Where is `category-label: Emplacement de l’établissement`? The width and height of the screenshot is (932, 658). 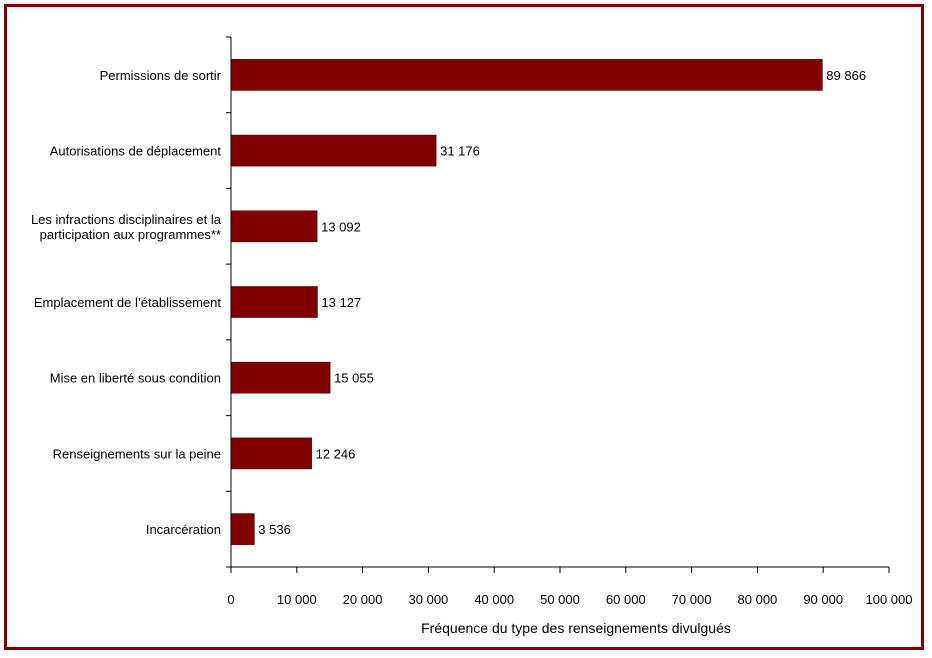
category-label: Emplacement de l’établissement is located at coordinates (128, 302).